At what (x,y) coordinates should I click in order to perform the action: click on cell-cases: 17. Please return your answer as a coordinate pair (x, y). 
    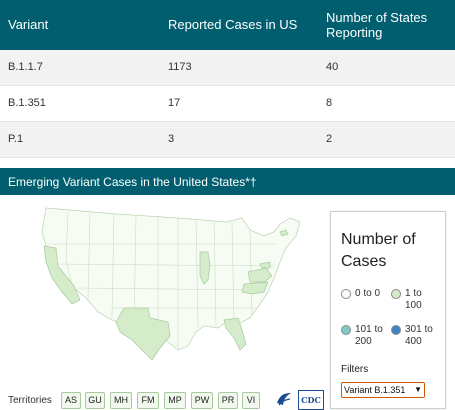
    Looking at the image, I should click on (174, 103).